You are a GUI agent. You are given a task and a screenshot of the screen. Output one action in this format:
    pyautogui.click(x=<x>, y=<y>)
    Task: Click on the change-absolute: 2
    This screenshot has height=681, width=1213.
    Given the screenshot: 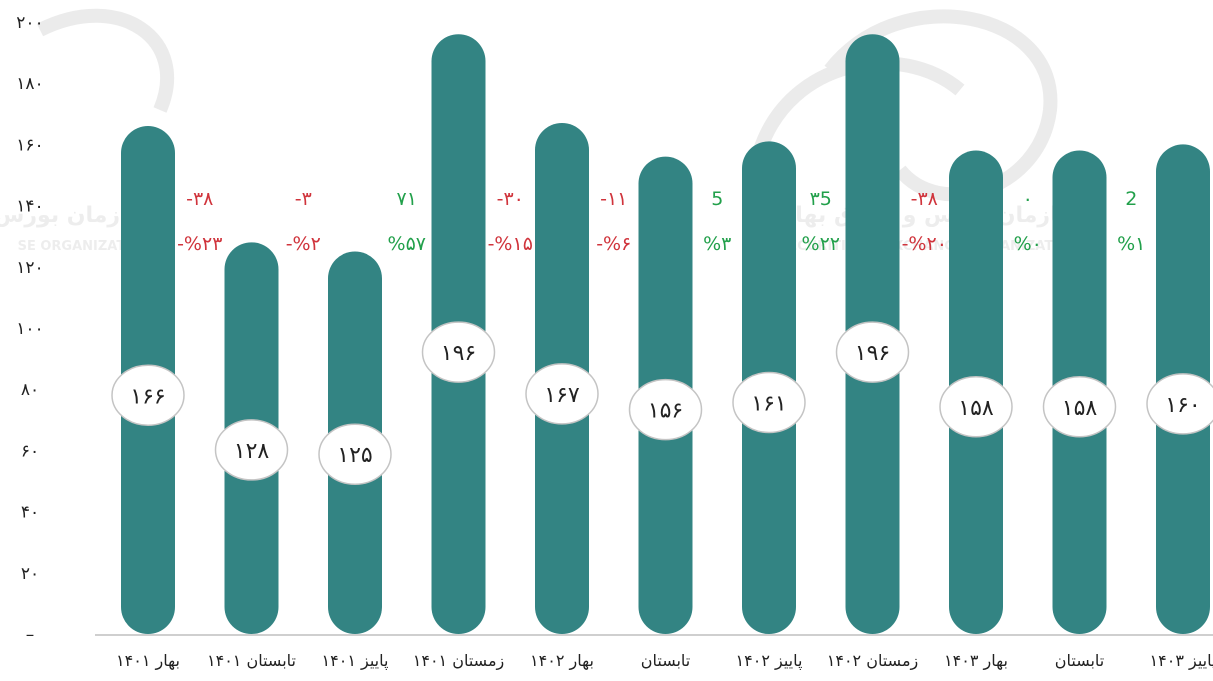 What is the action you would take?
    pyautogui.click(x=1131, y=199)
    